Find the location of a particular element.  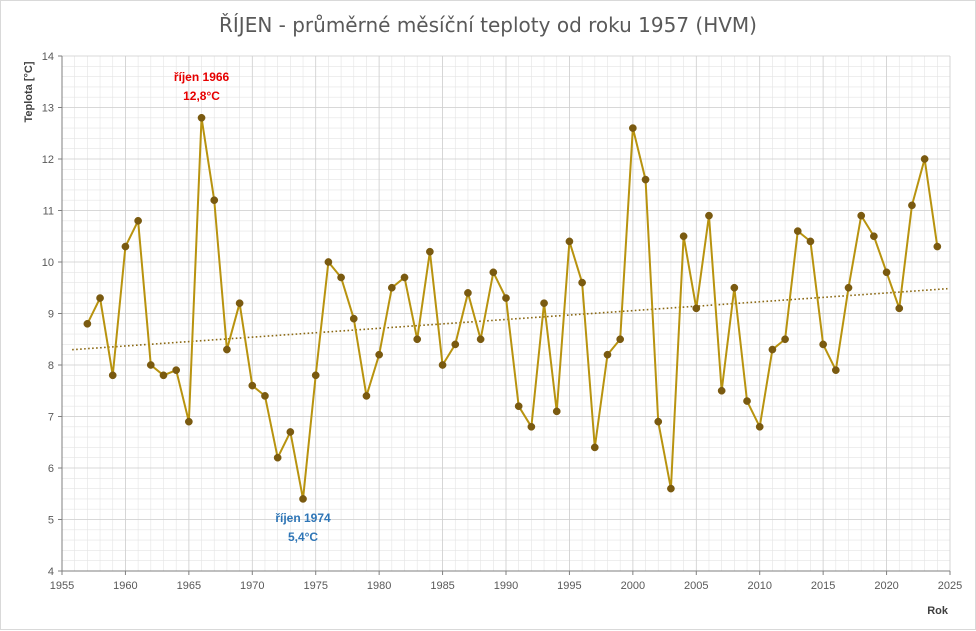

annotation-min-title: říjen 1974 is located at coordinates (303, 518).